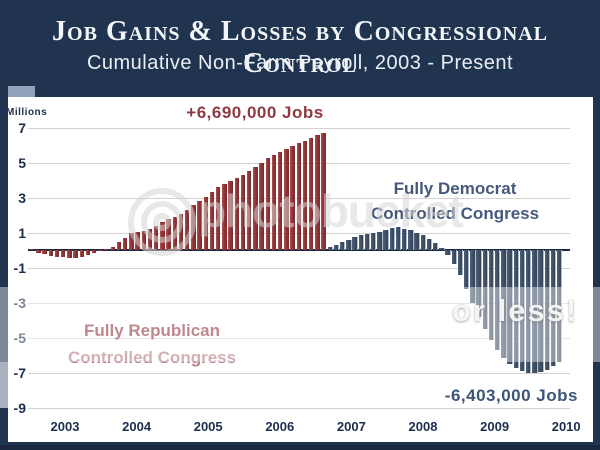 Image resolution: width=600 pixels, height=450 pixels. I want to click on republican-congress-label: Fully Republican Controlled Congress, so click(152, 344).